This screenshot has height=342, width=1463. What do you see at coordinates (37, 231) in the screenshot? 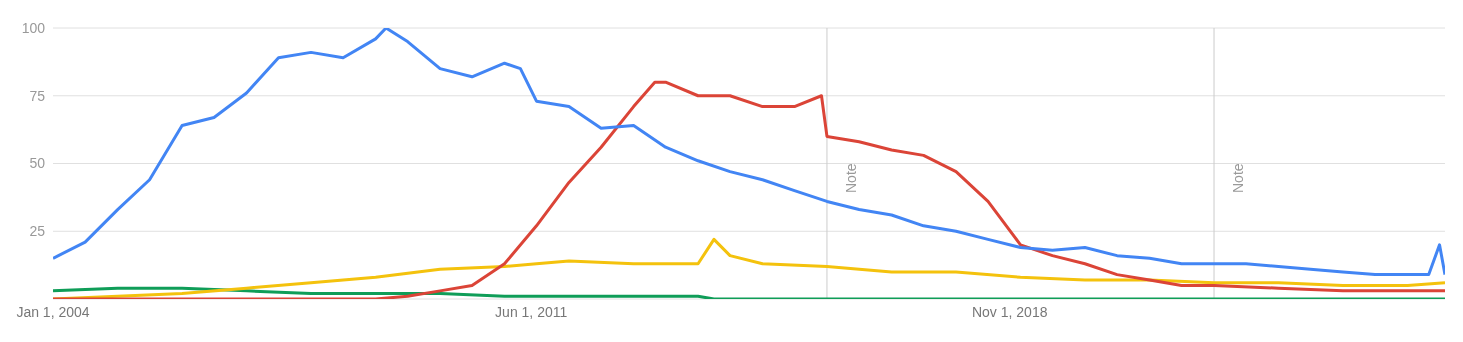
I see `y-tick-label: 25` at bounding box center [37, 231].